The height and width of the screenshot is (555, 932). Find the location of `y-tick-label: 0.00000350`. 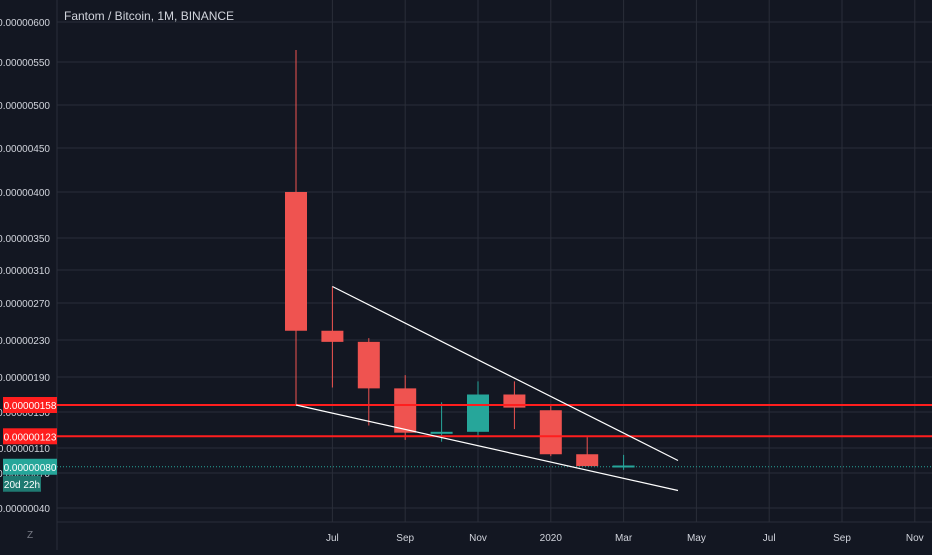

y-tick-label: 0.00000350 is located at coordinates (25, 239).